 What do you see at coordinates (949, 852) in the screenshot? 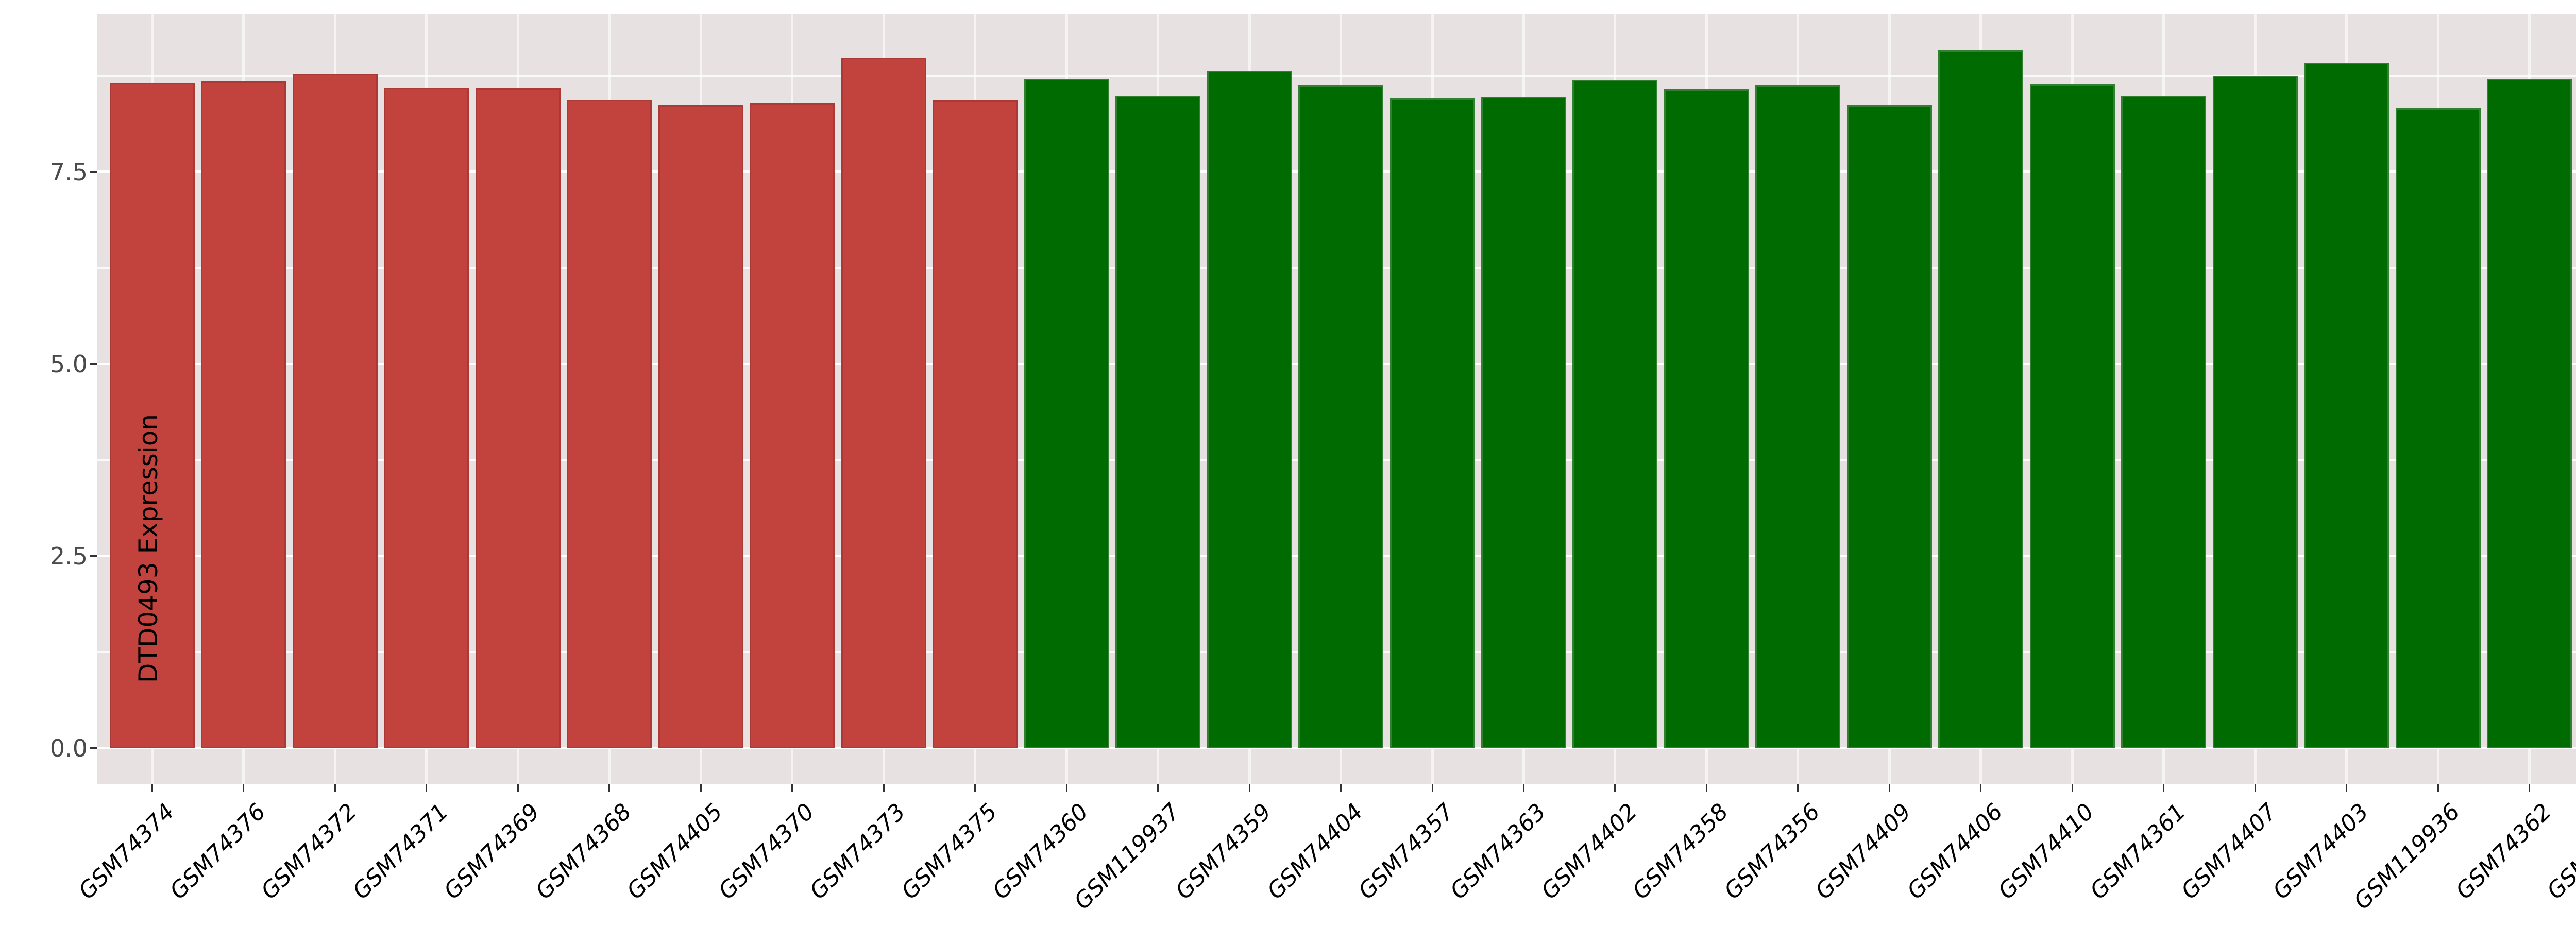
I see `x-tick-label: GSM74375` at bounding box center [949, 852].